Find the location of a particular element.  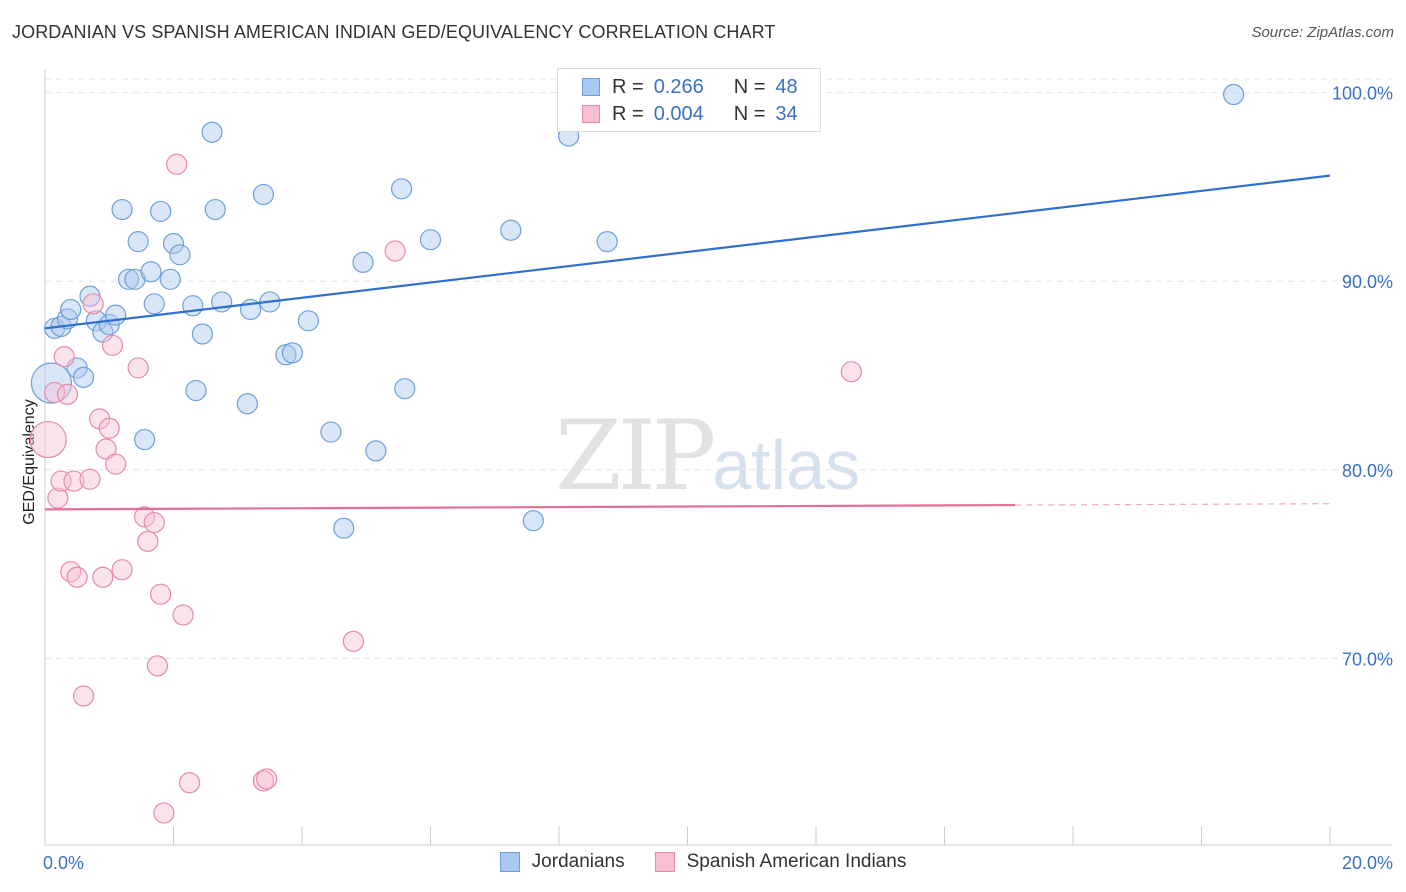

x-tick-label: 0.0% is located at coordinates (63, 863).